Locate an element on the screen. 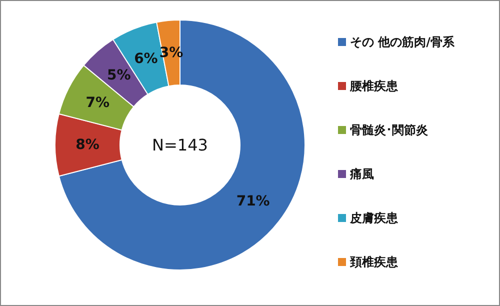  text: N=143 is located at coordinates (180, 145).